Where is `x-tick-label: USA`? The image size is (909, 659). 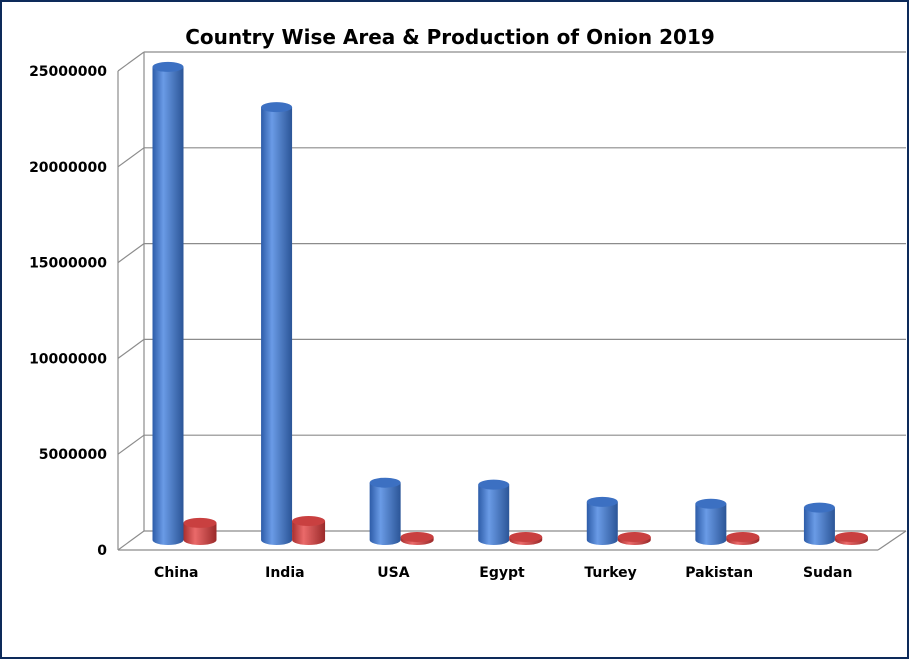
x-tick-label: USA is located at coordinates (393, 573).